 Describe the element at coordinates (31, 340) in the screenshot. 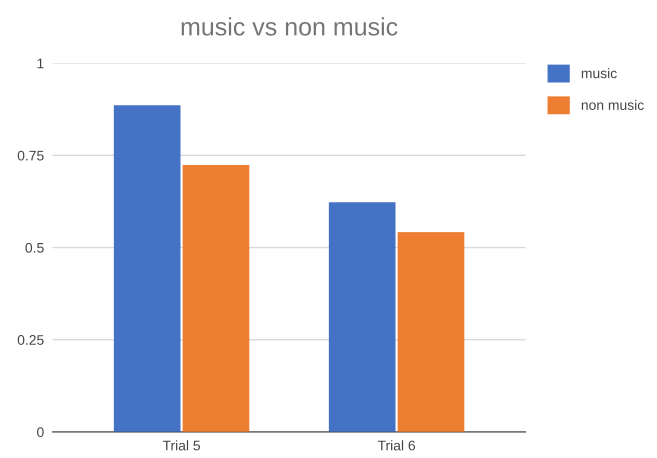

I see `y-tick-label: 0.25` at that location.